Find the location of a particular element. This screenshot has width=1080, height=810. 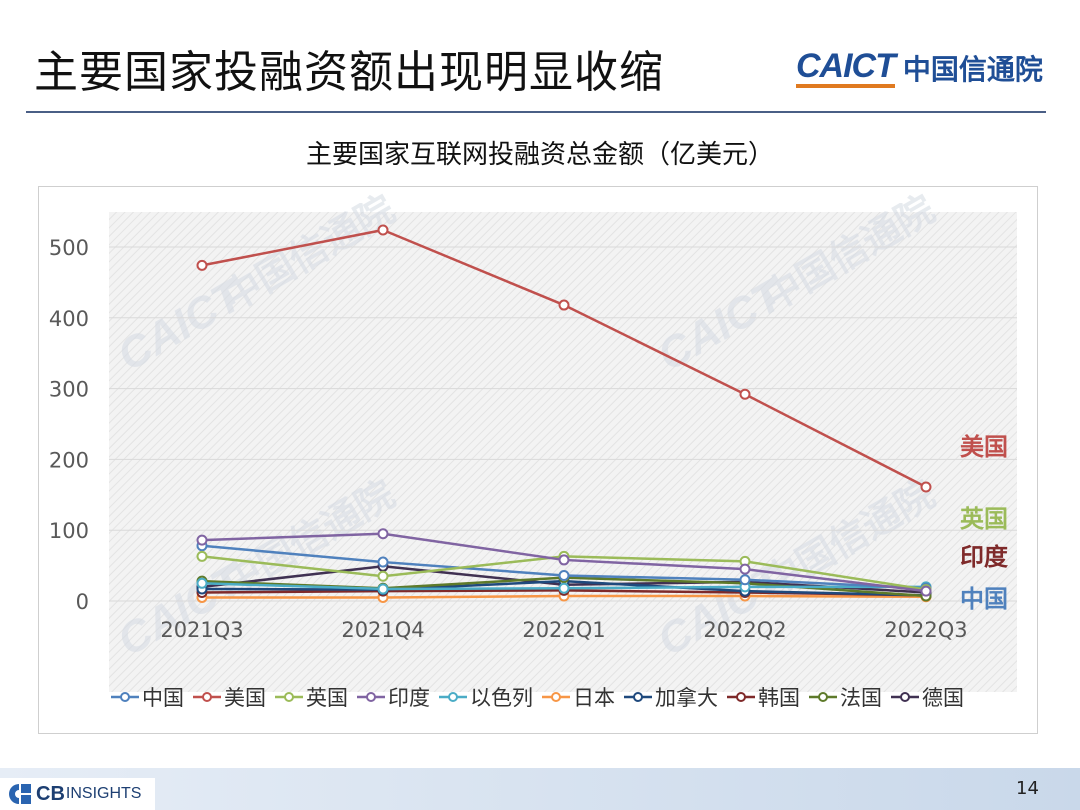

y-tick-label: 200 is located at coordinates (69, 460).